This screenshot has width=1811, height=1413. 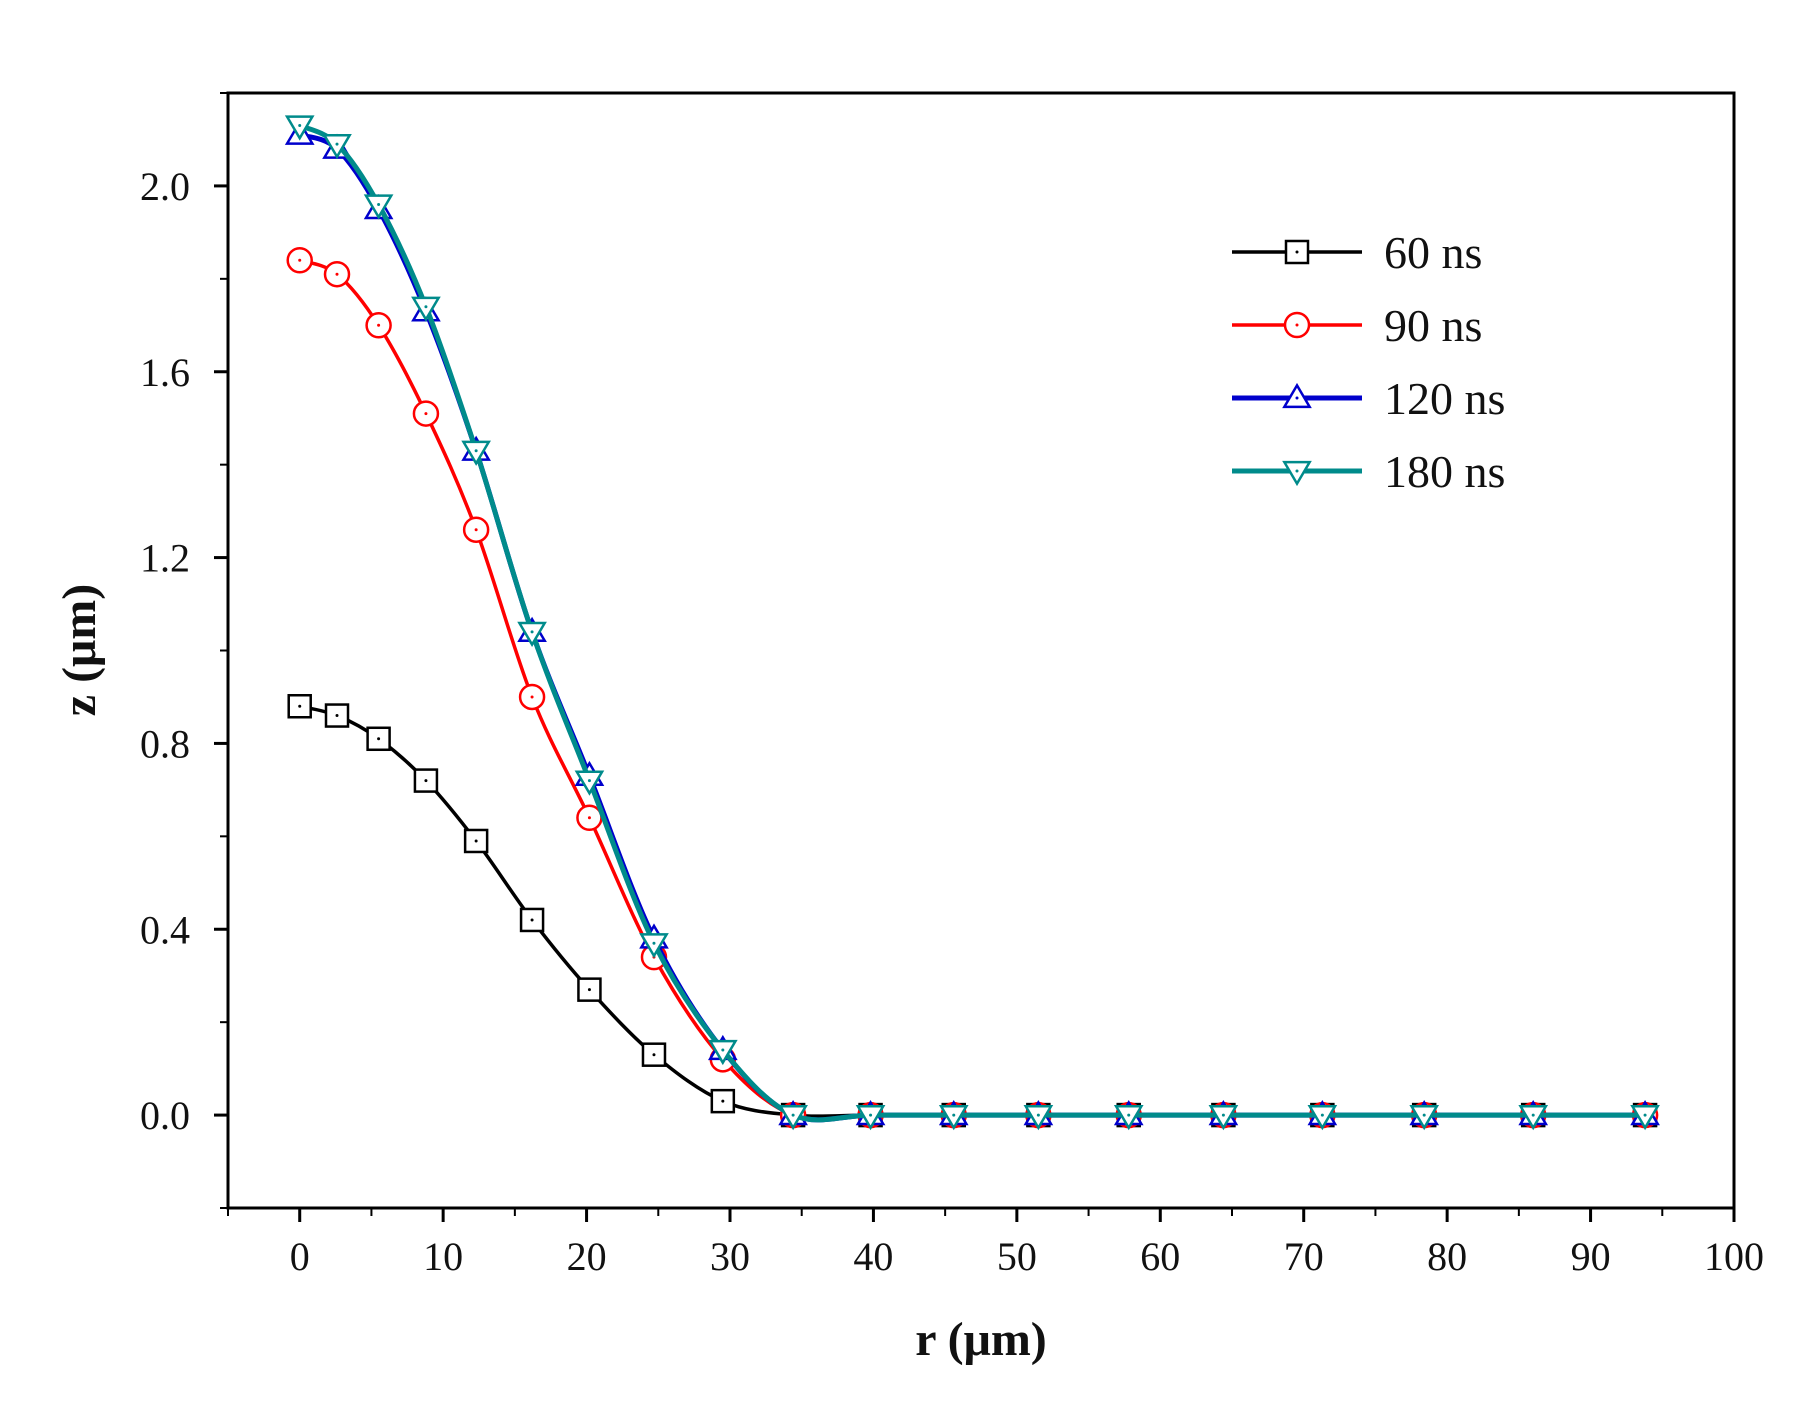 I want to click on legend-label: 180 ns, so click(x=1444, y=471).